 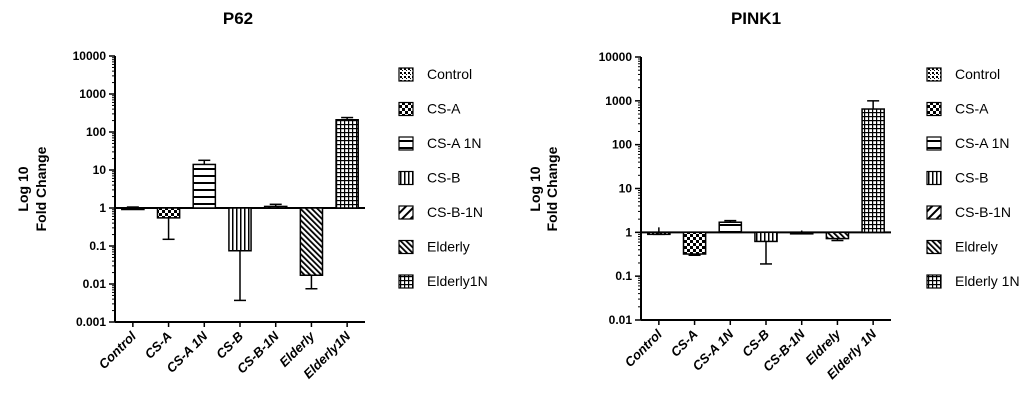 I want to click on chart-title: PINK1, so click(x=756, y=18).